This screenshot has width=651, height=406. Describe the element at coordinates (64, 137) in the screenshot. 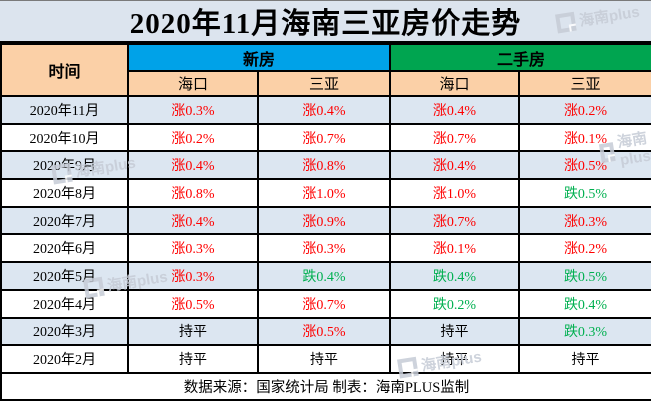

I see `month-cell: 2020年10月` at that location.